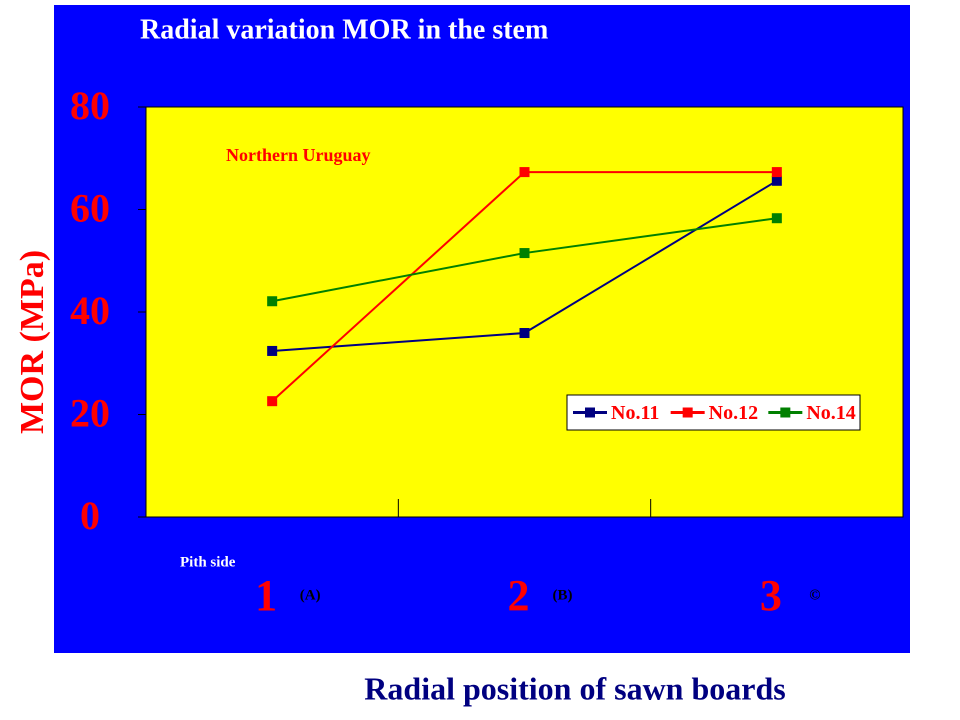 This screenshot has height=720, width=960. Describe the element at coordinates (90, 208) in the screenshot. I see `y-tick-label: 60` at that location.